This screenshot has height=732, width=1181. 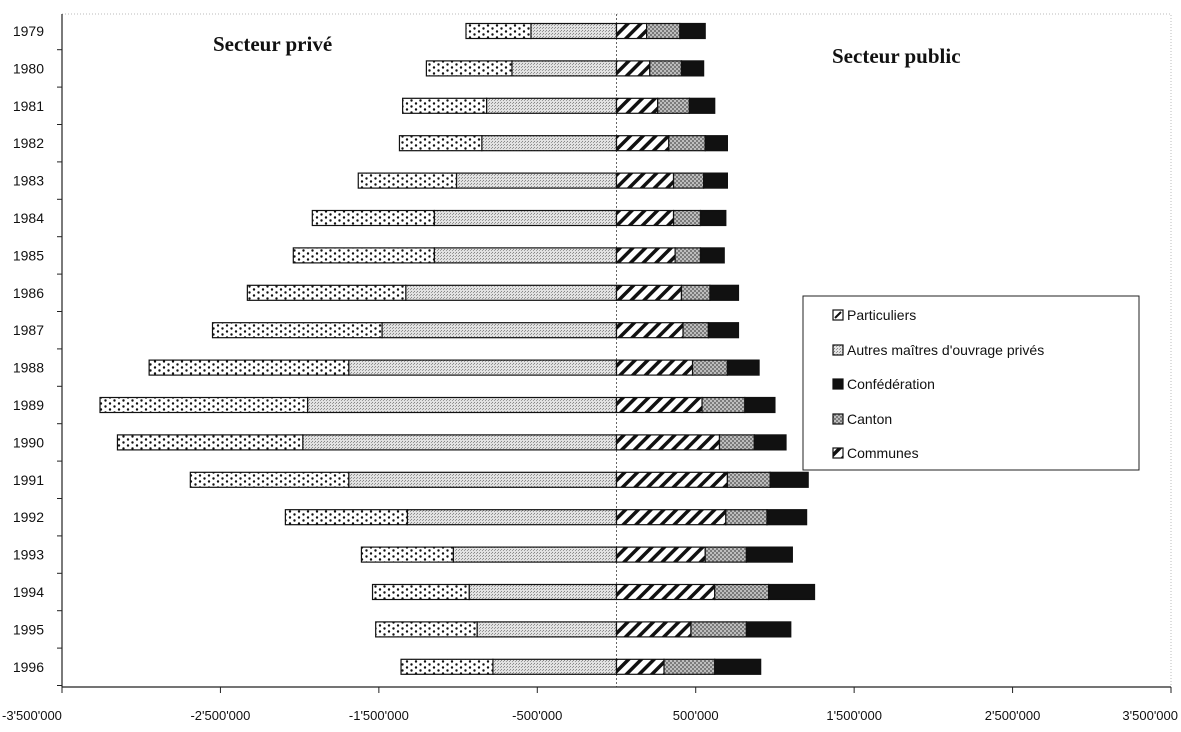 I want to click on y-tick-label-1991: 1991, so click(x=28, y=480).